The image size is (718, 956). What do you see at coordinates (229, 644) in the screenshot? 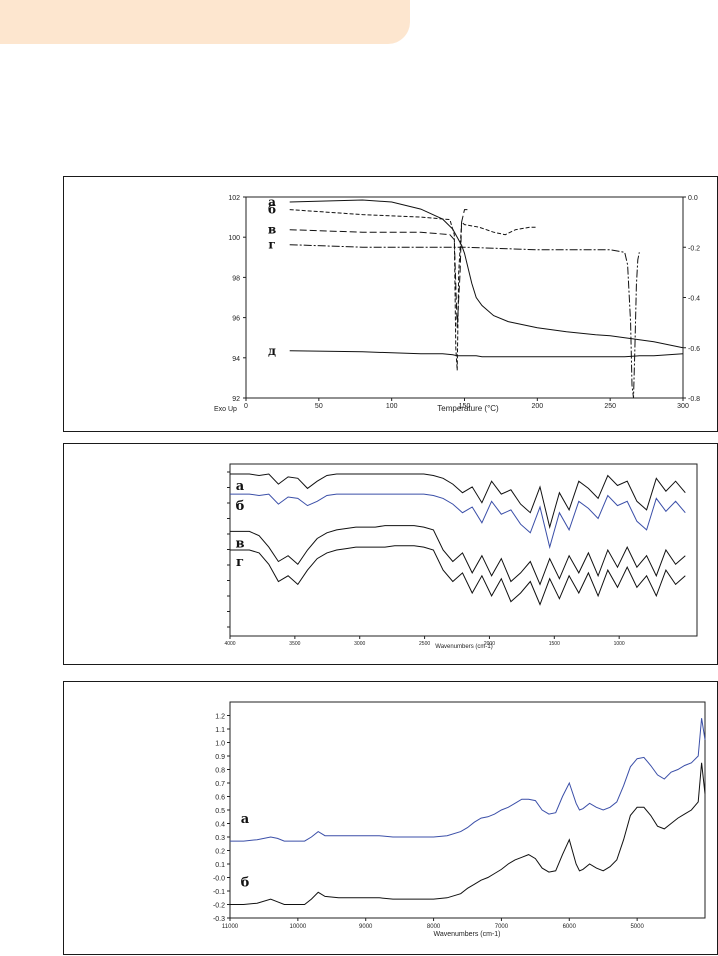
I see `x-tick-label: 4000` at bounding box center [229, 644].